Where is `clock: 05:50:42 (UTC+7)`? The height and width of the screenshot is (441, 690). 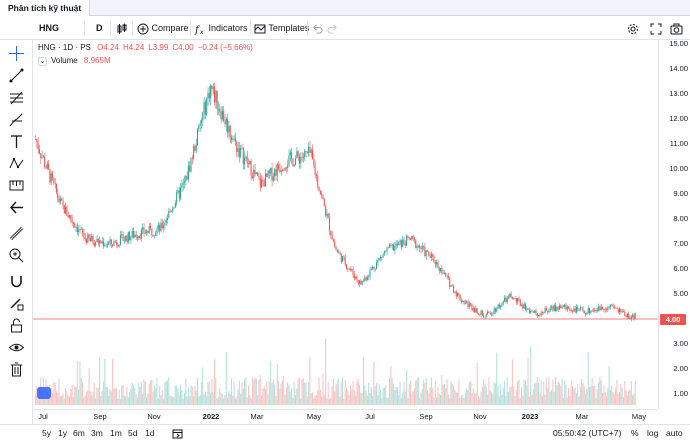
clock: 05:50:42 (UTC+7) is located at coordinates (587, 433).